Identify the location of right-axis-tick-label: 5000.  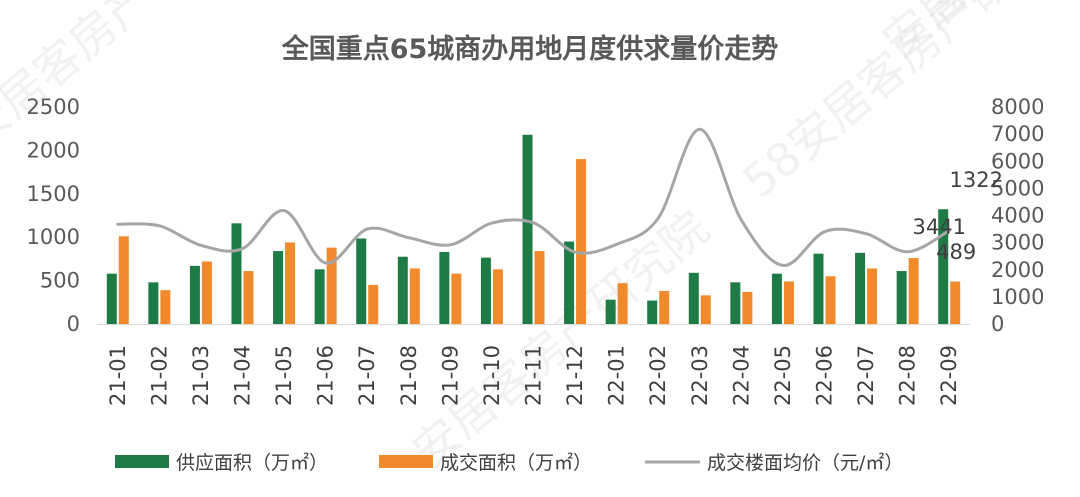
(1017, 188).